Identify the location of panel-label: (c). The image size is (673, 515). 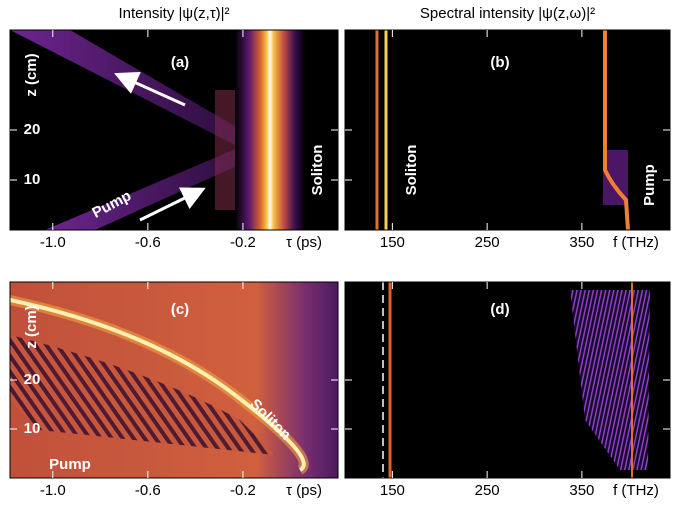
(180, 309).